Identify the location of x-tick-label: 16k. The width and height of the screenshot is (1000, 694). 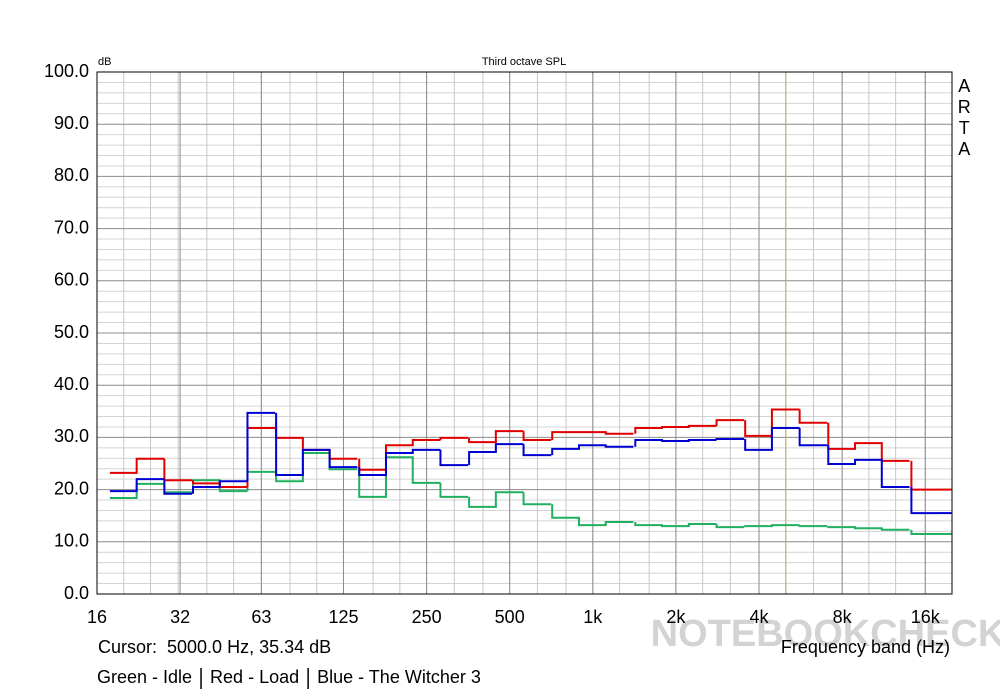
(926, 617).